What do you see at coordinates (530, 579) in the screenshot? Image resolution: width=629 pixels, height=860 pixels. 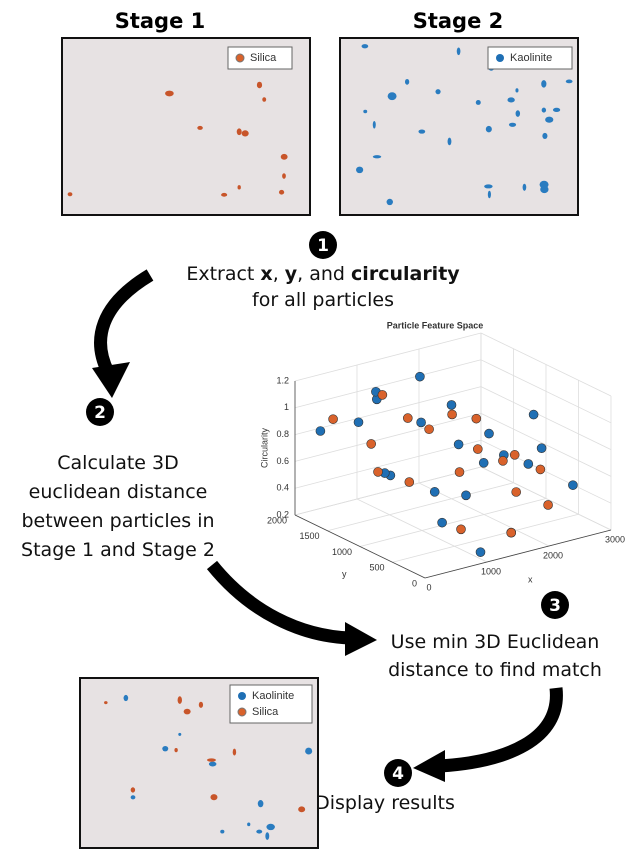 I see `x-axis-label: x` at bounding box center [530, 579].